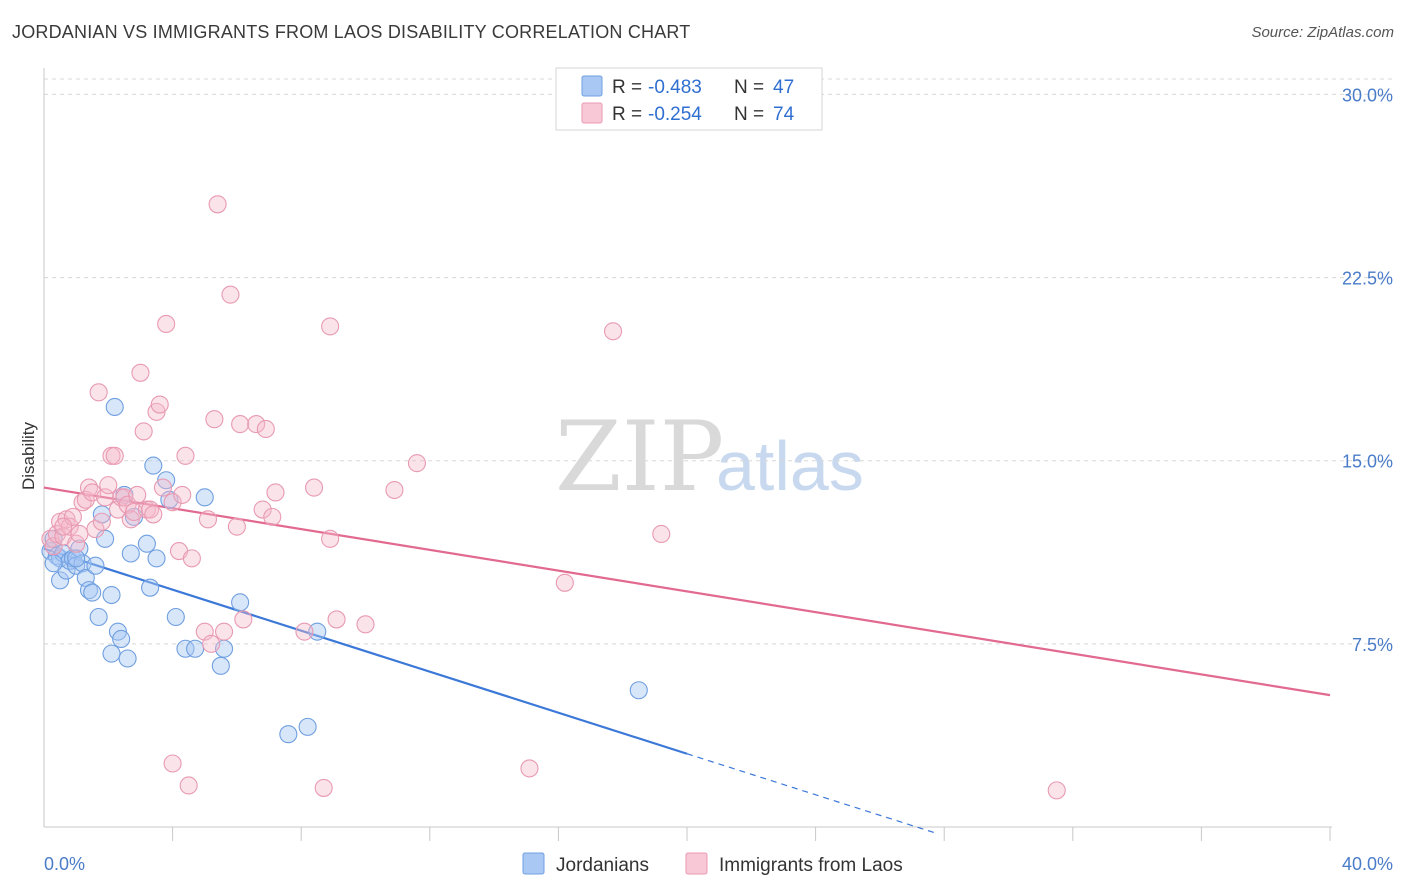 This screenshot has width=1406, height=892. Describe the element at coordinates (1367, 462) in the screenshot. I see `y-tick-label-1: 15.0%` at that location.